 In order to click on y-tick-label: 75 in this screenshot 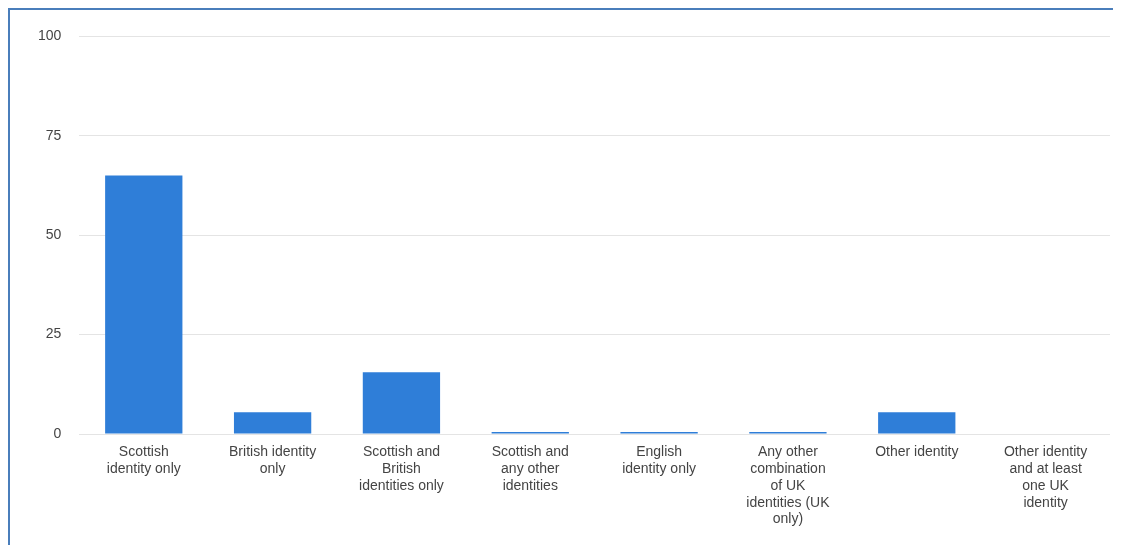, I will do `click(53, 134)`.